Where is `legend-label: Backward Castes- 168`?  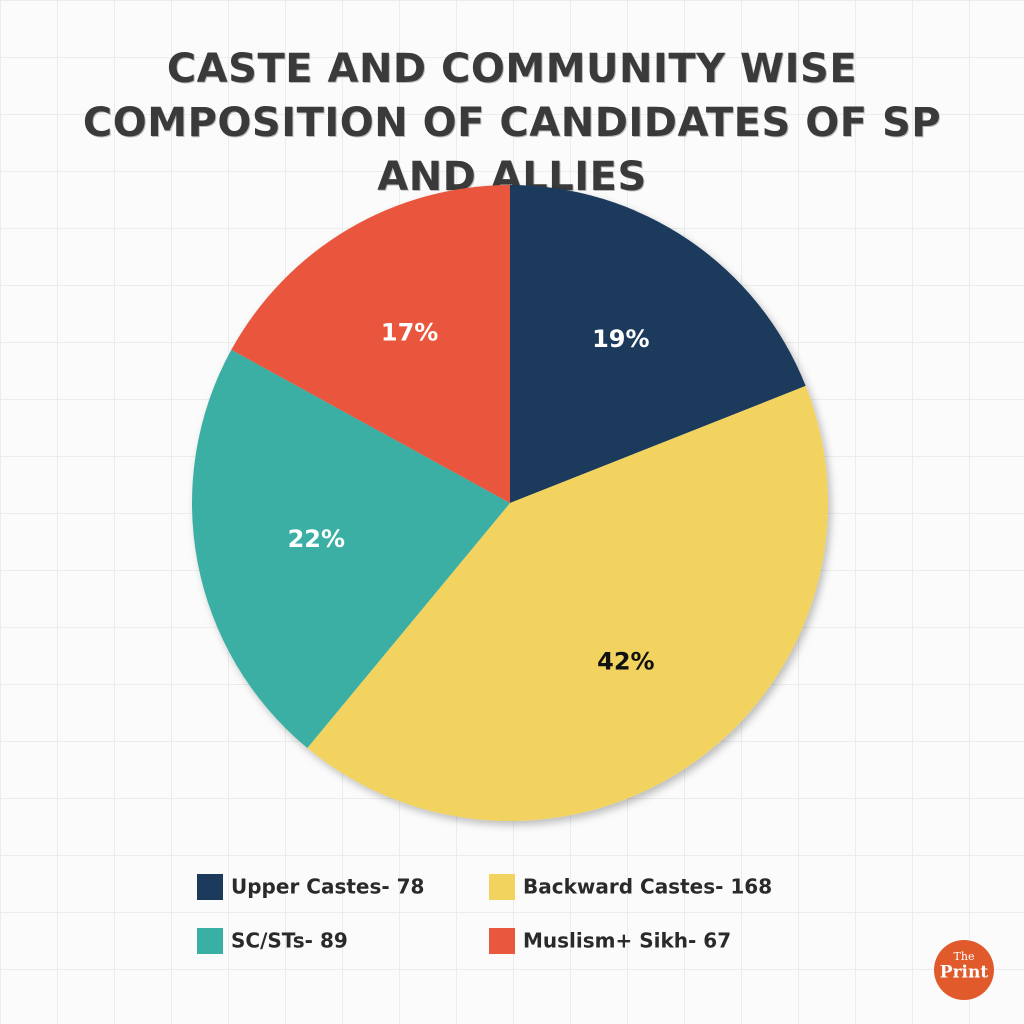
legend-label: Backward Castes- 168 is located at coordinates (647, 887).